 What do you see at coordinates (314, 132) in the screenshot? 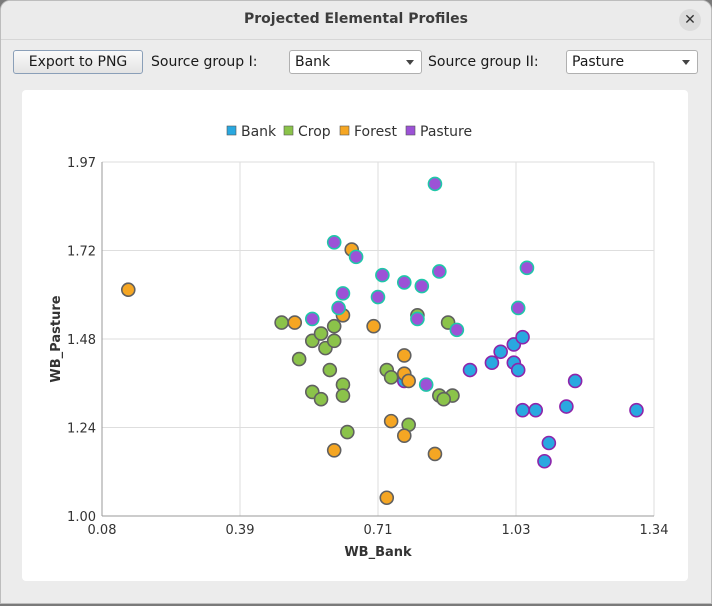
I see `legend-label-crop: Crop` at bounding box center [314, 132].